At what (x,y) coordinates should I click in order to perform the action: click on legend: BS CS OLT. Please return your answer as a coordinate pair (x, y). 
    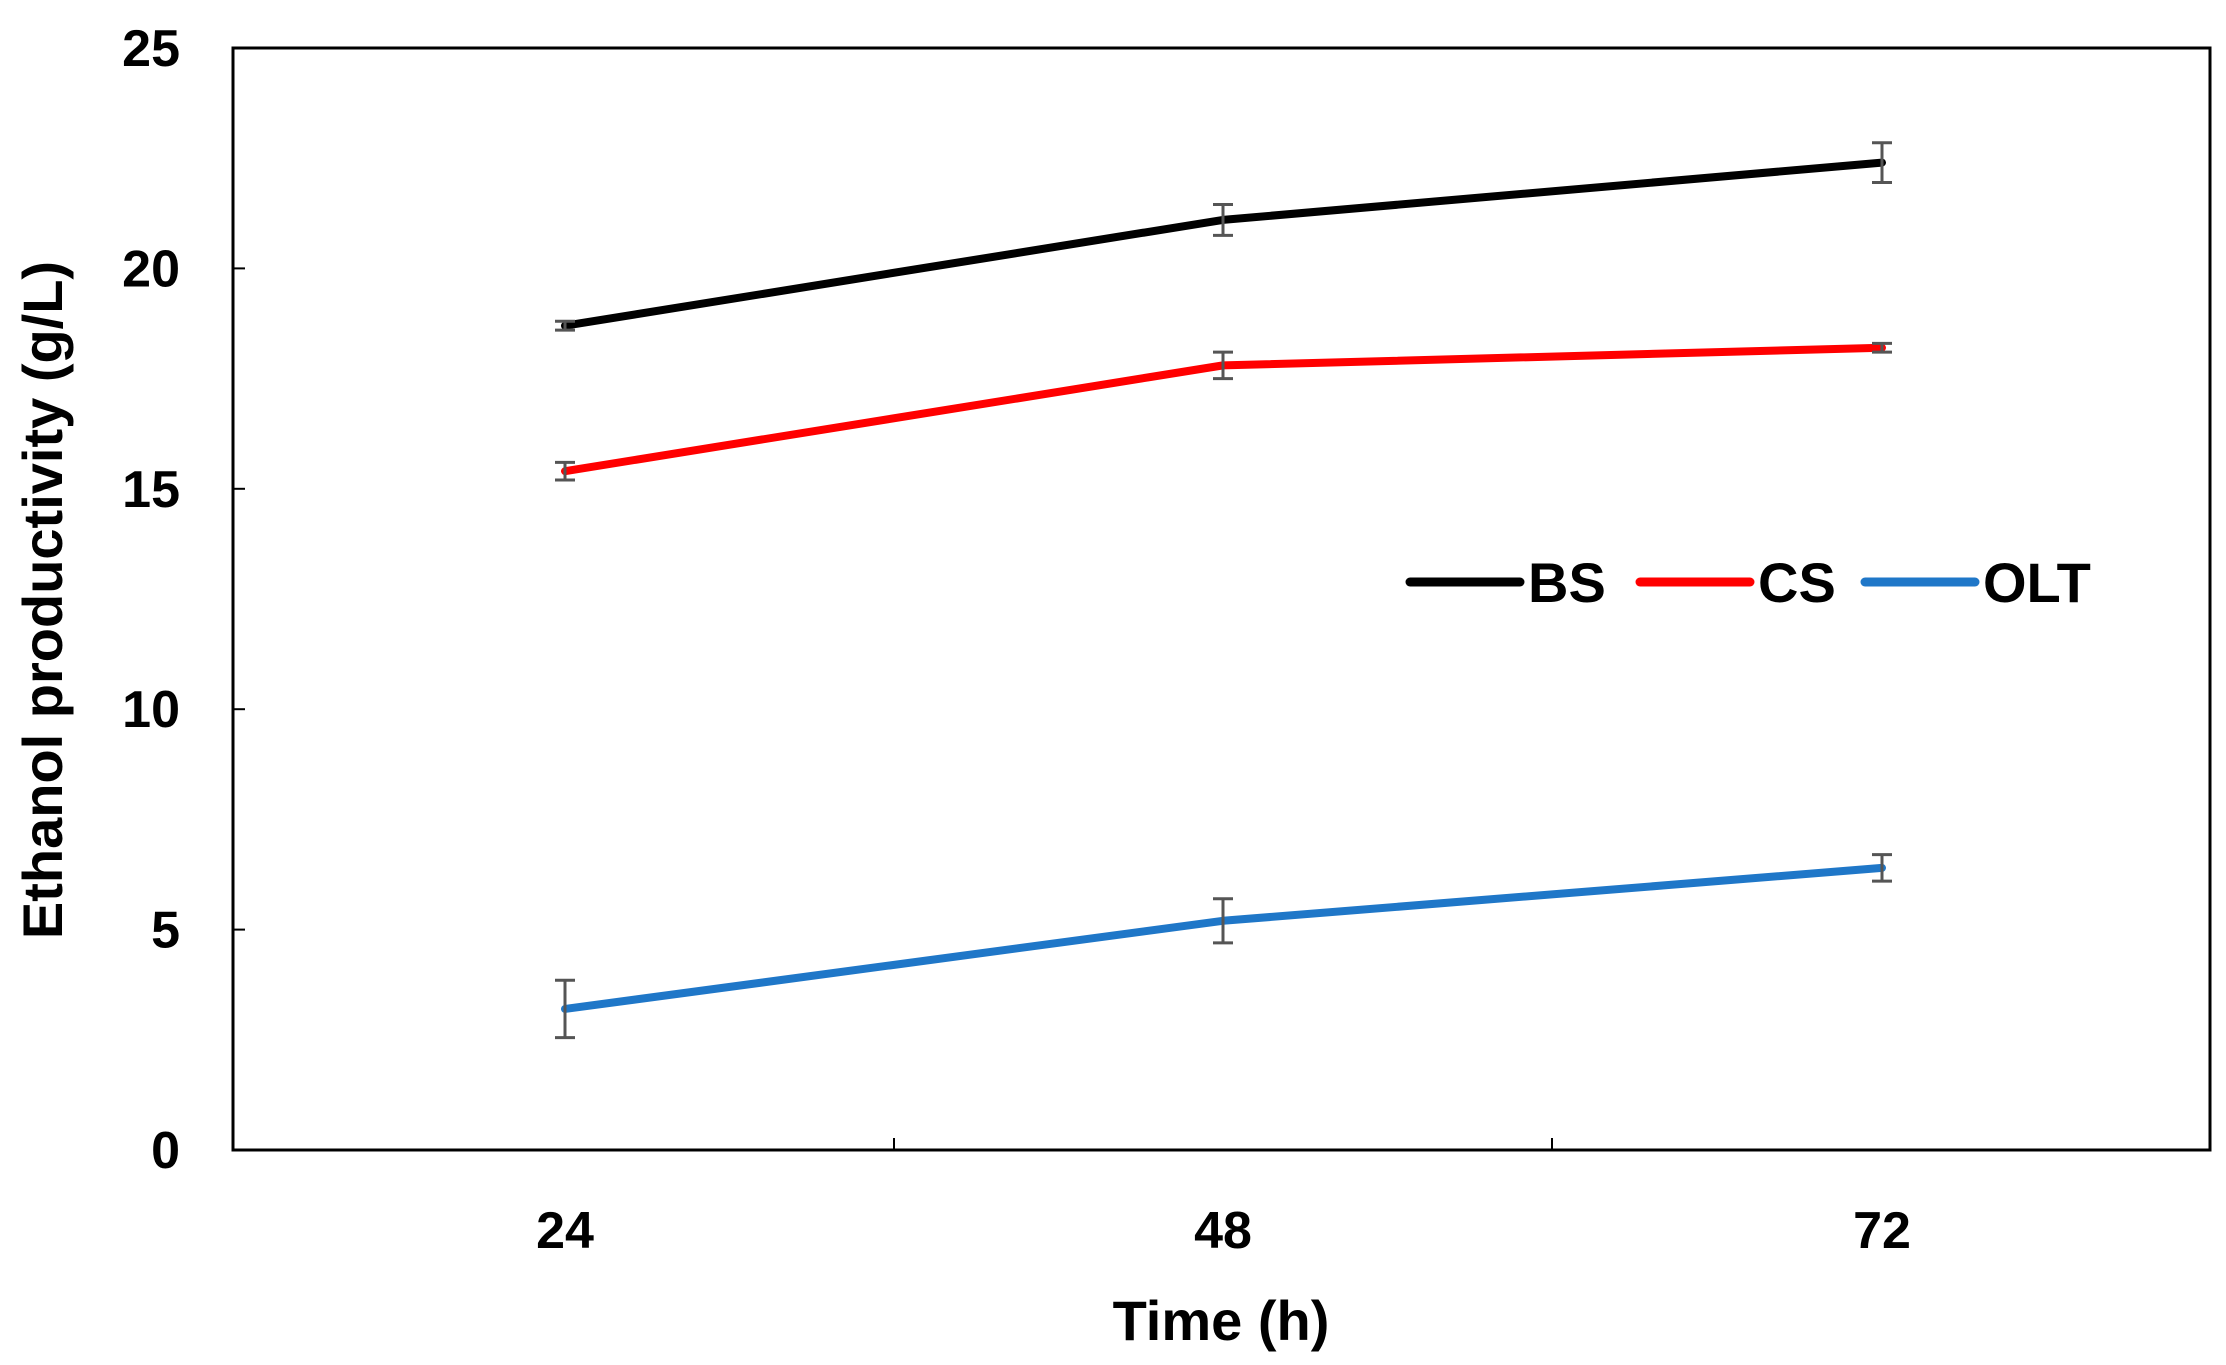
    Looking at the image, I should click on (1748, 582).